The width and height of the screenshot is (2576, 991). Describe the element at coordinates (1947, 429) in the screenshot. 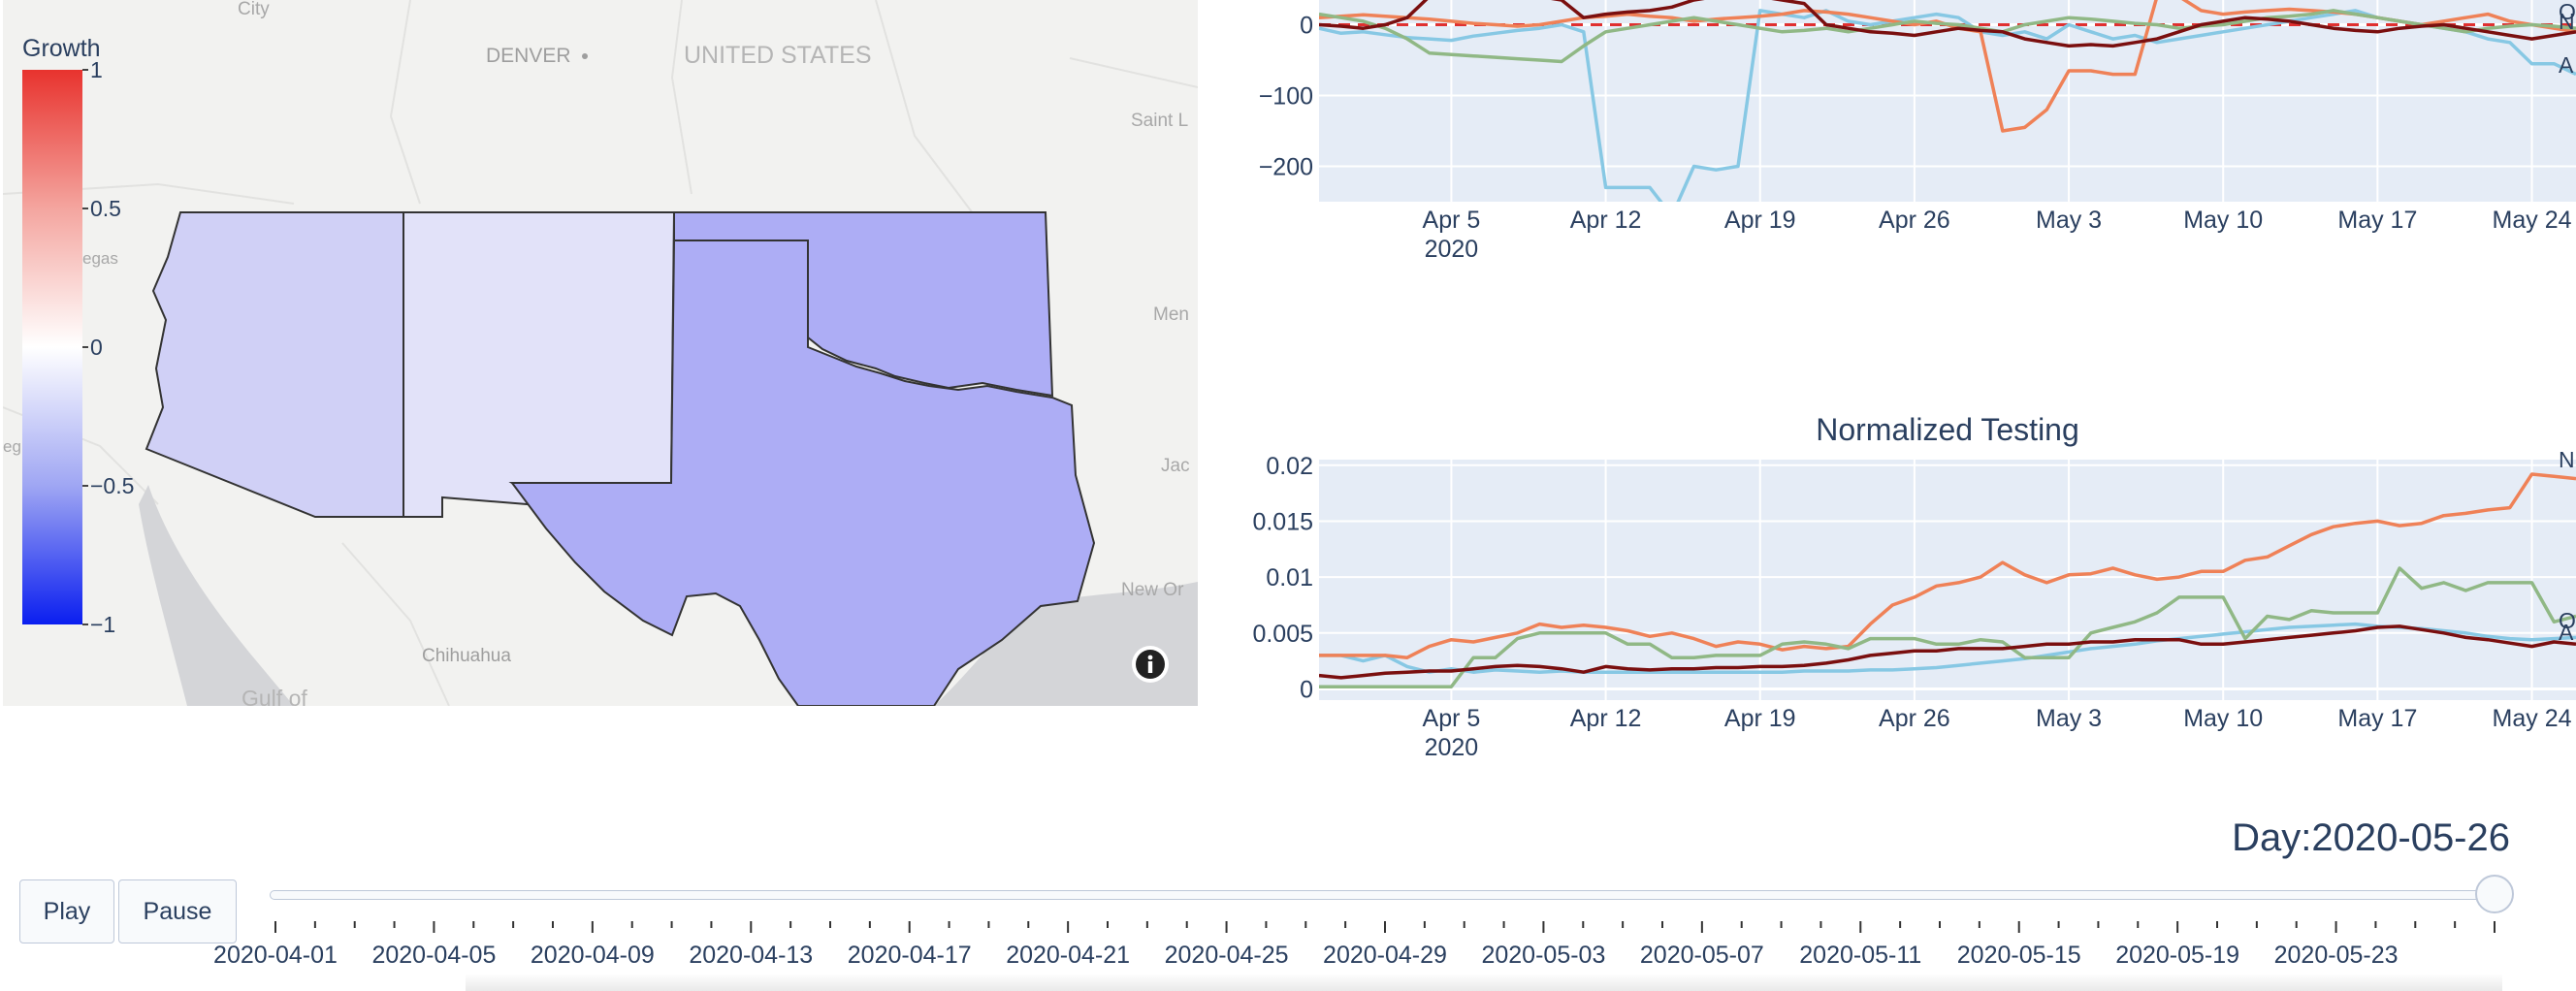

I see `chart-title: Normalized Testing` at that location.